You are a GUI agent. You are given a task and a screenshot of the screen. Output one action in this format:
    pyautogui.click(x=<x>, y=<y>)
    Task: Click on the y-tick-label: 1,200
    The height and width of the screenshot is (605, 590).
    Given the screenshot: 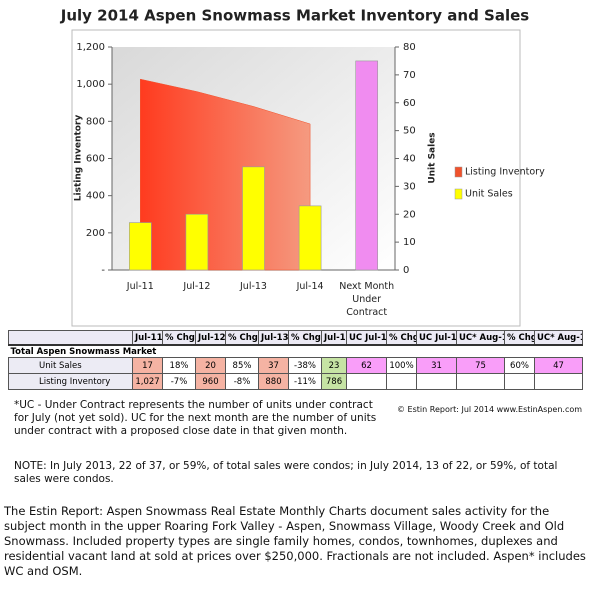 What is the action you would take?
    pyautogui.click(x=90, y=47)
    